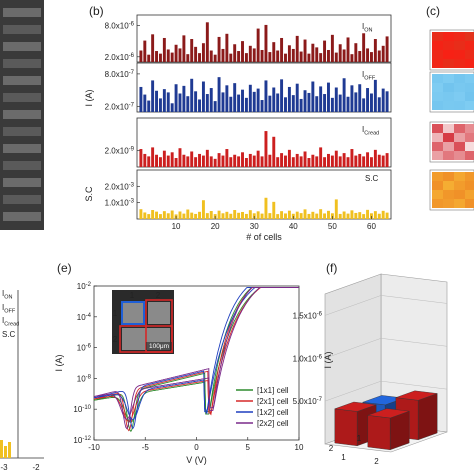 Image resolution: width=474 pixels, height=474 pixels. Describe the element at coordinates (343, 457) in the screenshot. I see `x-tick-label: 1` at that location.